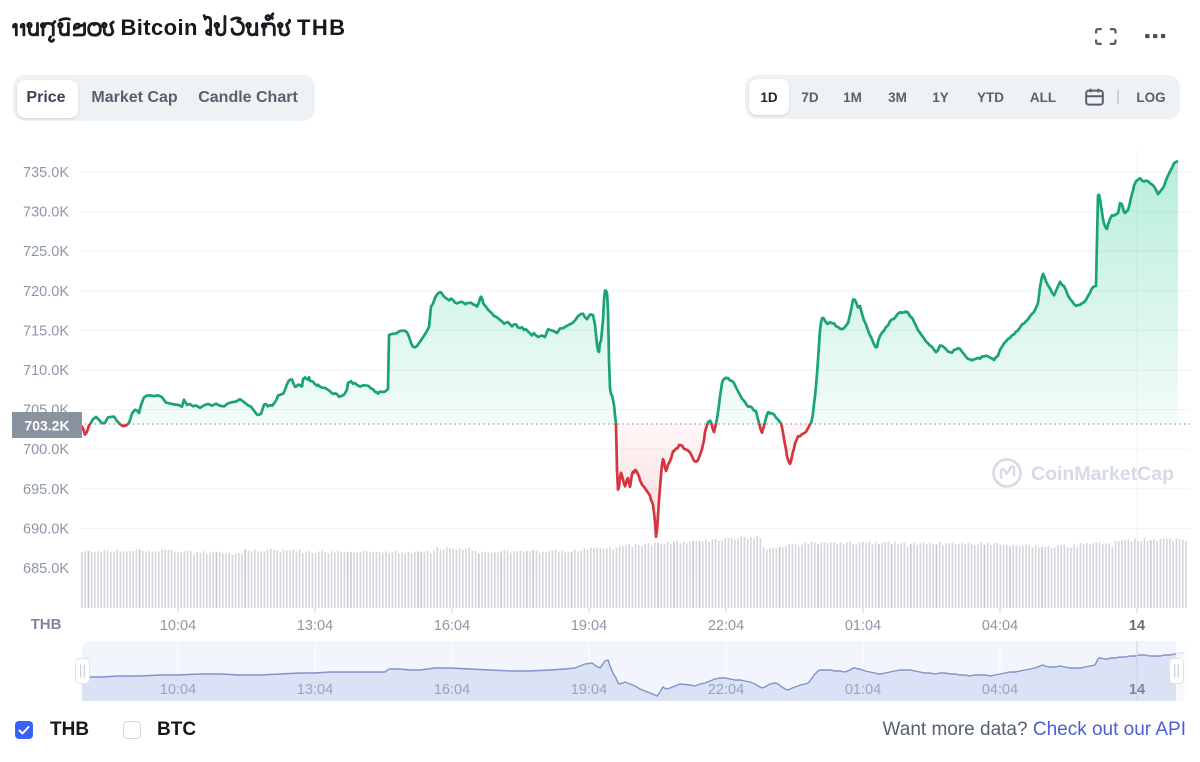  Describe the element at coordinates (46, 173) in the screenshot. I see `svg-text: 735.0K` at that location.